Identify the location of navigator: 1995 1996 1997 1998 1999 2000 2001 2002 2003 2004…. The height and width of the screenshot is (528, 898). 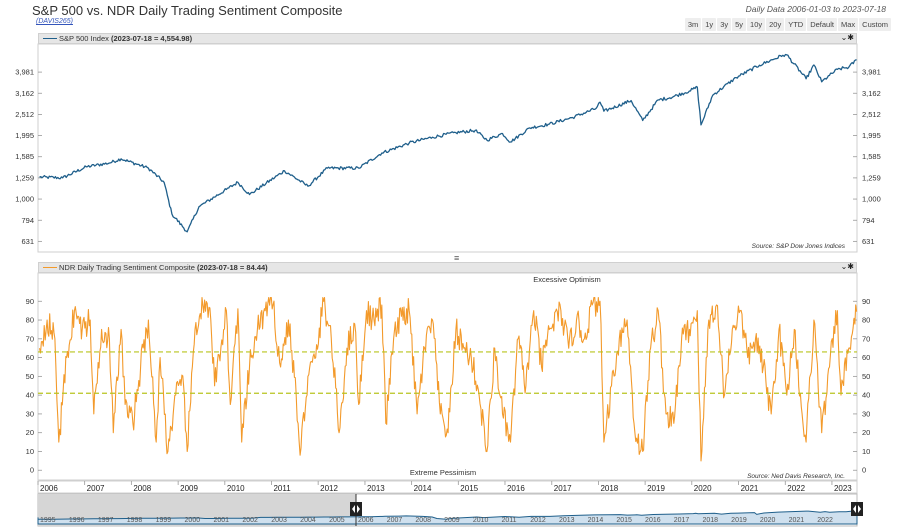
(450, 510).